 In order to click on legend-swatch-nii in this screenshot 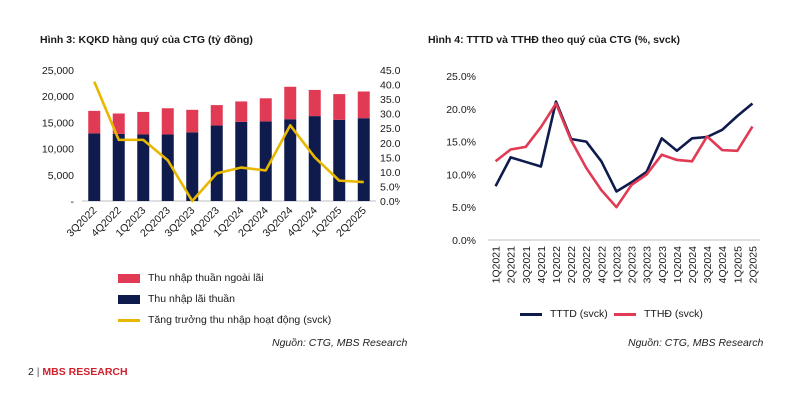, I will do `click(129, 299)`.